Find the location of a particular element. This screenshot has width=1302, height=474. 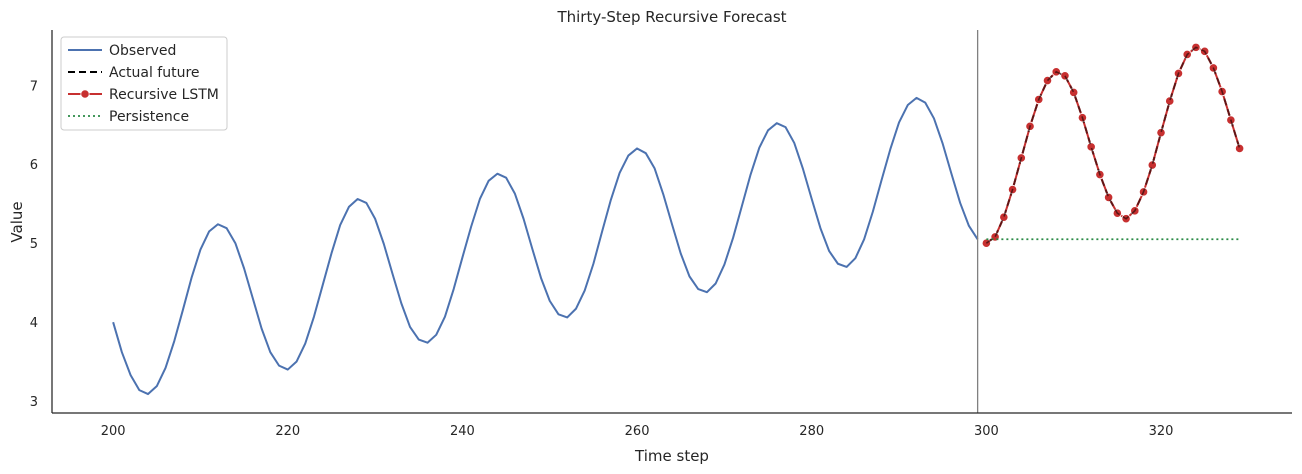

x-axis-ticks: 200 220 240 260 280 300 320 is located at coordinates (637, 431).